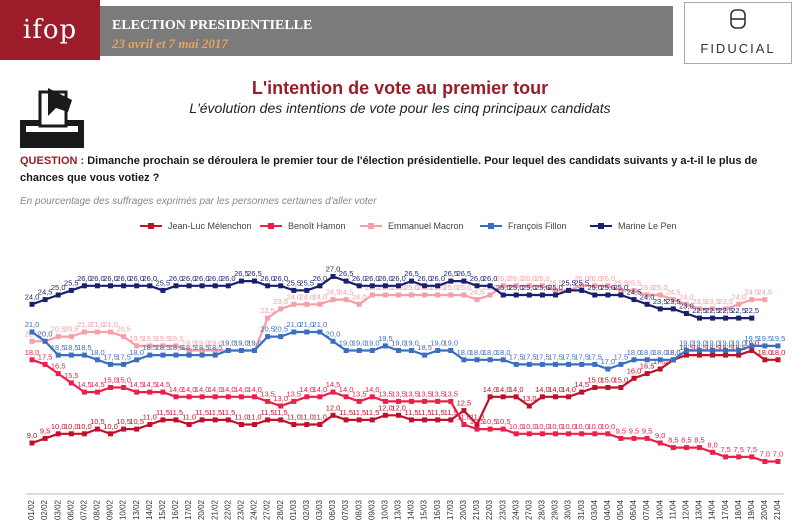 This screenshot has height=529, width=800. Describe the element at coordinates (633, 509) in the screenshot. I see `x-tick-label: 06/04` at that location.